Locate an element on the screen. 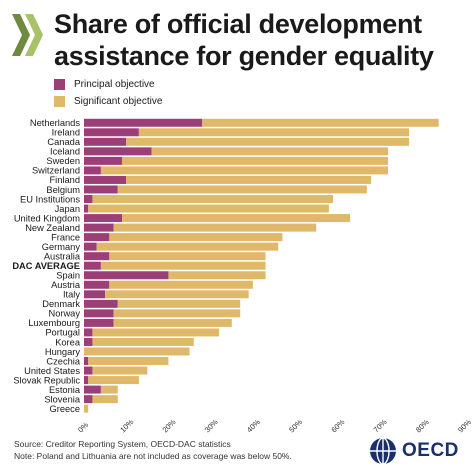 Image resolution: width=474 pixels, height=474 pixels. category-label-switzerland: Switzerland is located at coordinates (56, 171).